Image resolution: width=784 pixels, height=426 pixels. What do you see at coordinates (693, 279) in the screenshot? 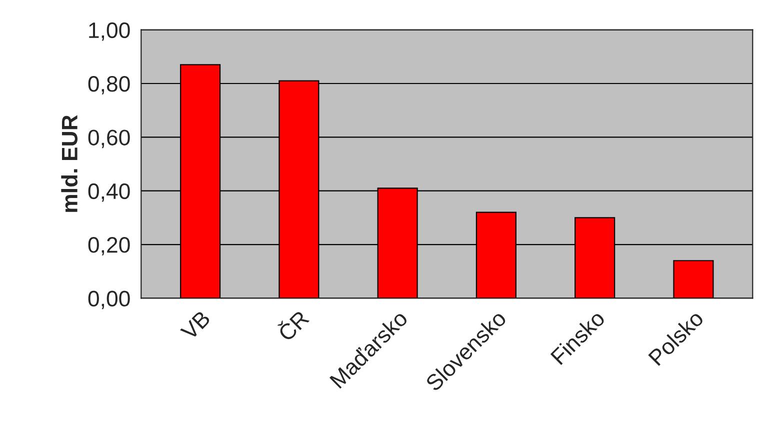
I see `bar` at bounding box center [693, 279].